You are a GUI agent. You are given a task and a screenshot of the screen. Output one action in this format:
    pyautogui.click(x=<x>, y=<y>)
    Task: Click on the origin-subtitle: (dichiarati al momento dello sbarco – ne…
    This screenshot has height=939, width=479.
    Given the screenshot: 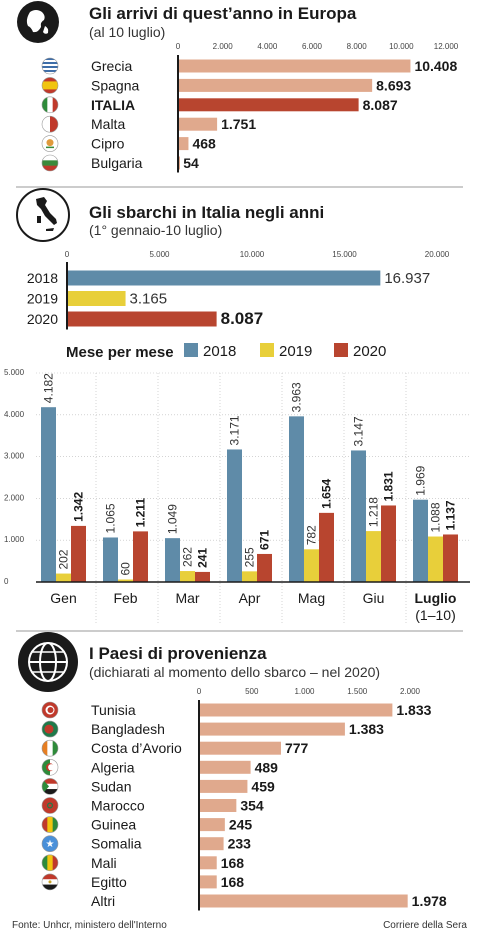 What is the action you would take?
    pyautogui.click(x=234, y=672)
    